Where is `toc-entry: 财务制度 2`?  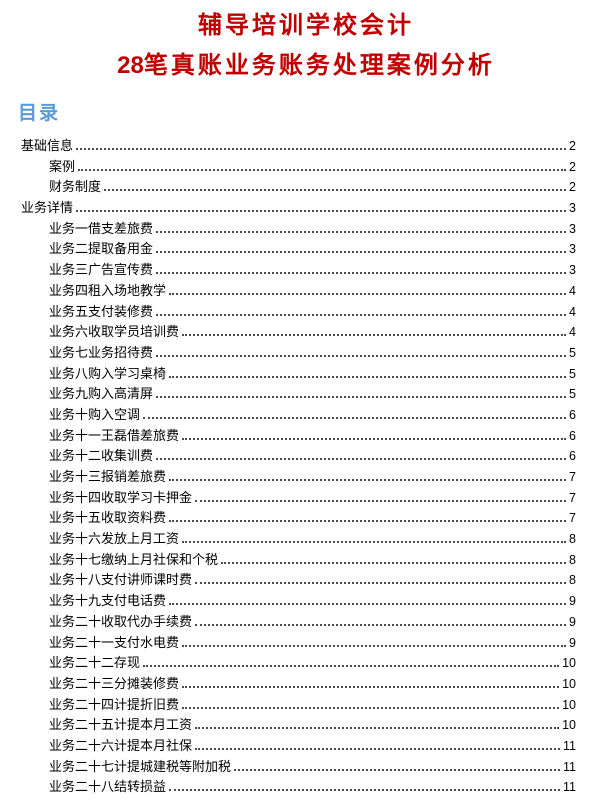 toc-entry: 财务制度 2 is located at coordinates (288, 187).